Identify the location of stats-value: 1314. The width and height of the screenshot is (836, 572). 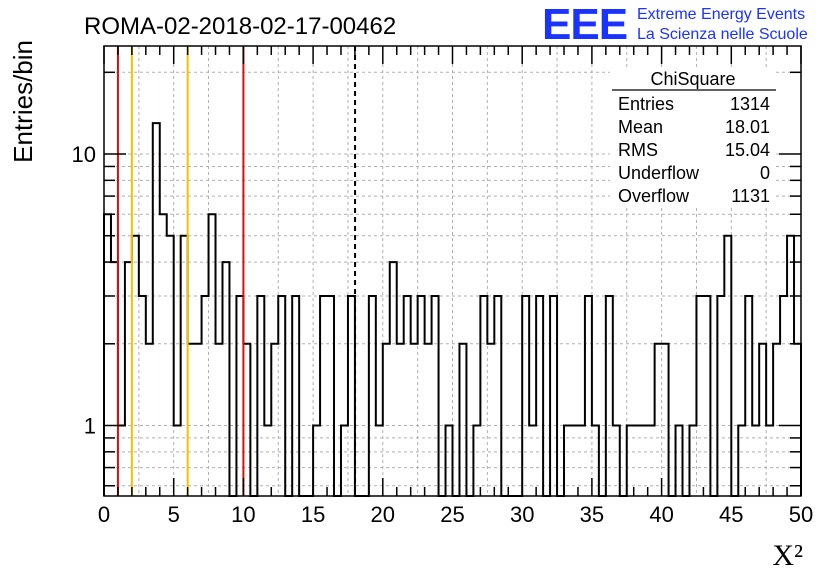
(750, 104).